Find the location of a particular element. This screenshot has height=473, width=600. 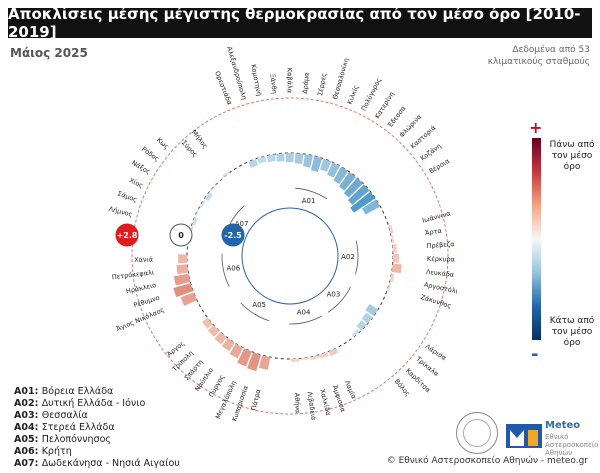

scale-marker-label: +2.8 is located at coordinates (127, 235).